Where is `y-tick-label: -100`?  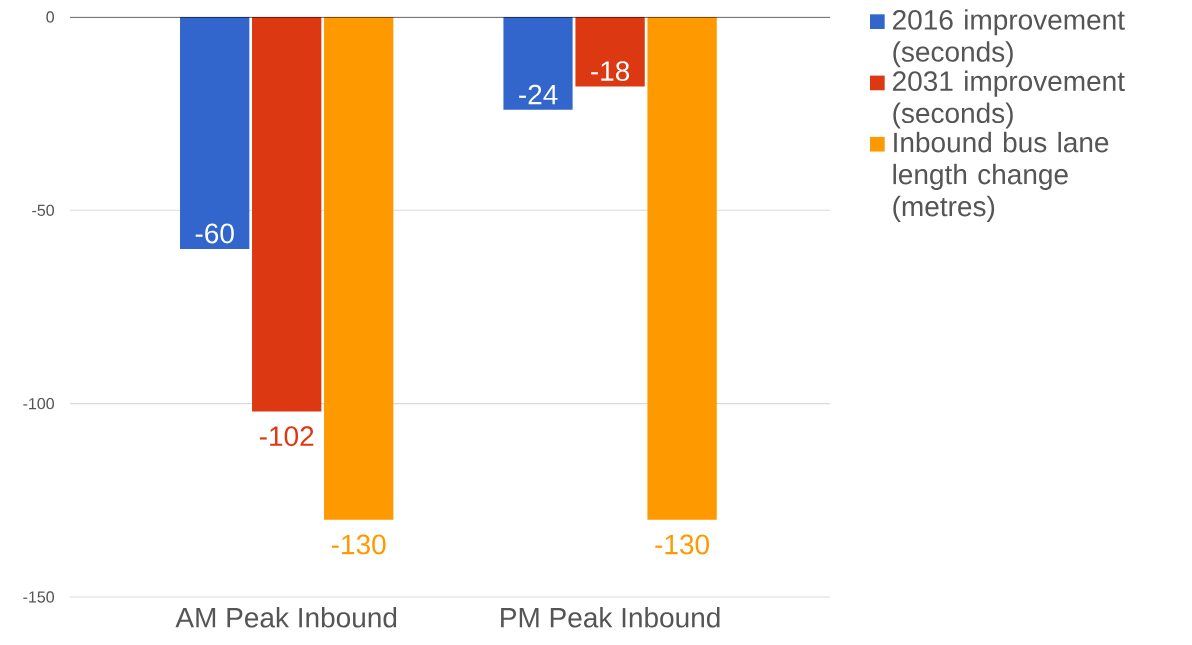
y-tick-label: -100 is located at coordinates (39, 403).